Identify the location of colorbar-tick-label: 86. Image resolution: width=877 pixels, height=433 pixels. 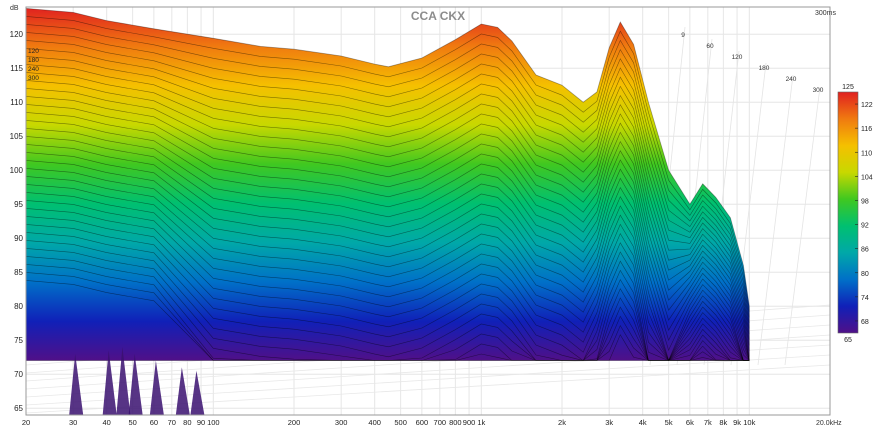
(865, 250).